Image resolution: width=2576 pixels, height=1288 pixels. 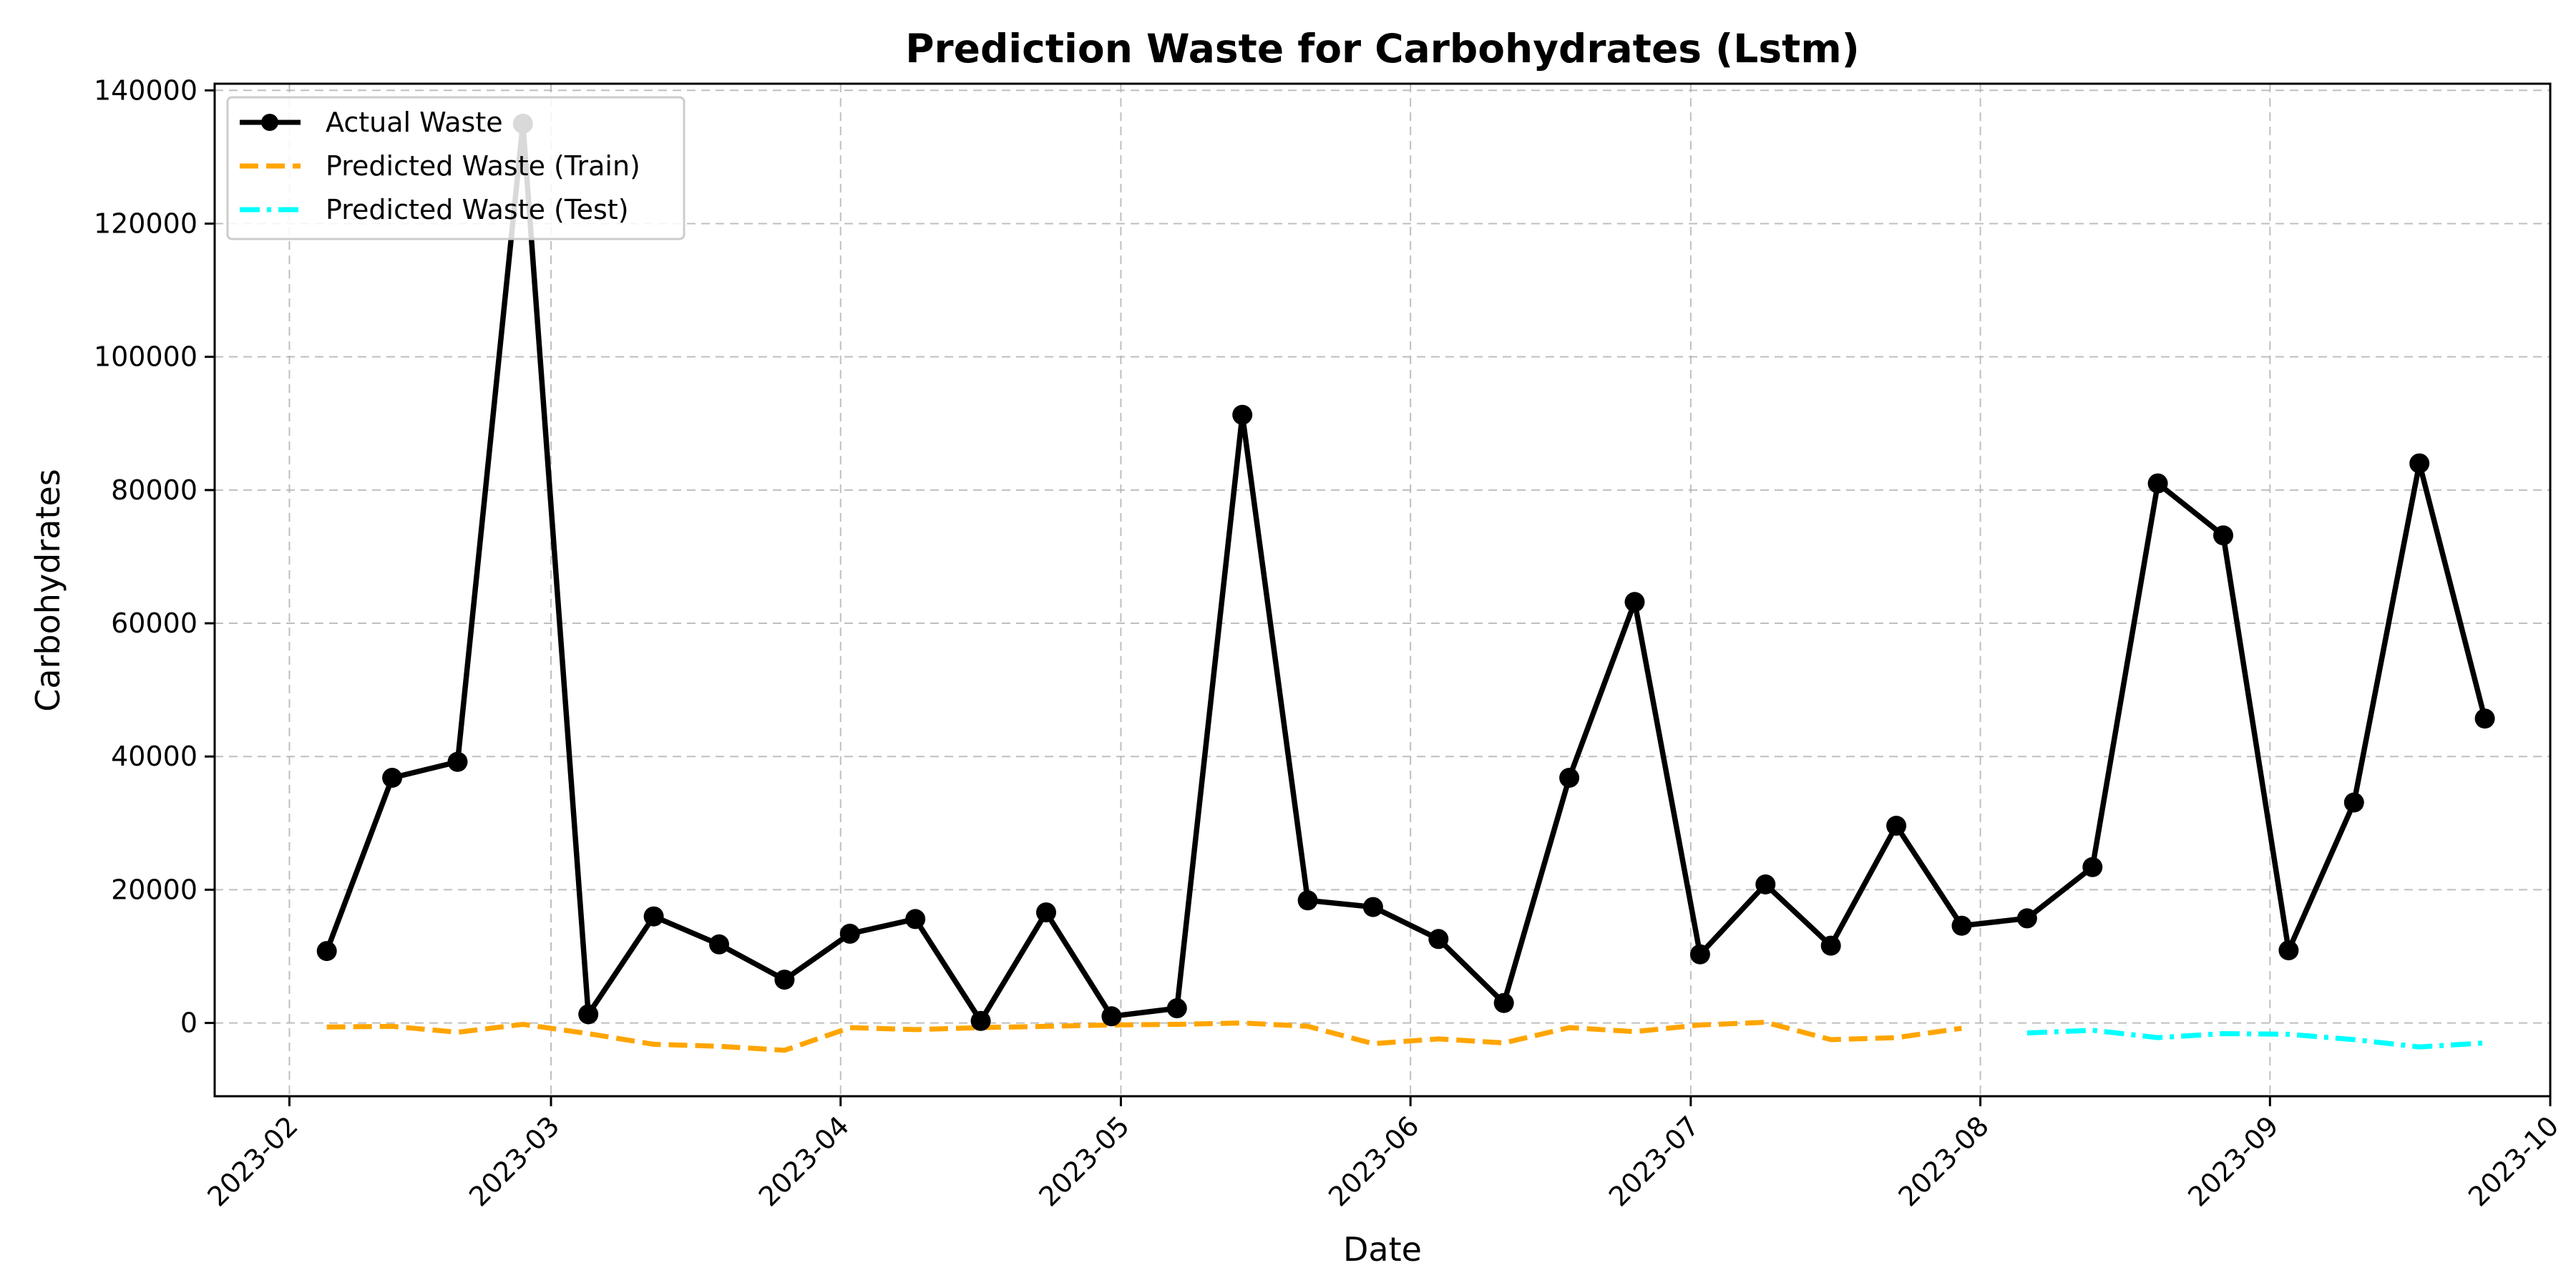 I want to click on x-tick-label: 2023-05, so click(x=1084, y=1161).